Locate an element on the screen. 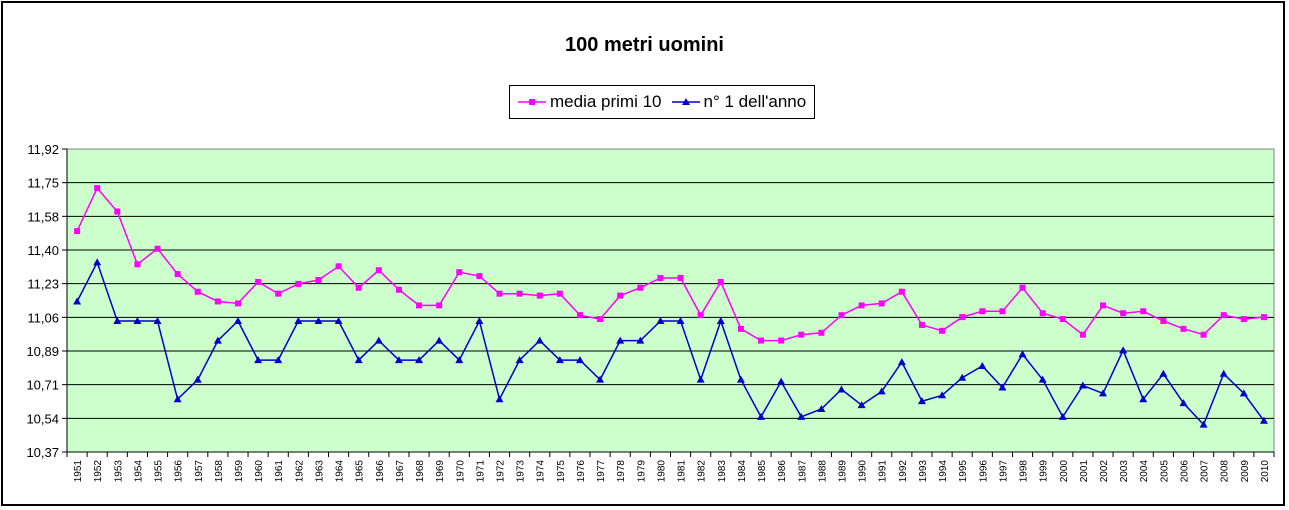 This screenshot has width=1289, height=510. x-tick-label: 1996 is located at coordinates (983, 471).